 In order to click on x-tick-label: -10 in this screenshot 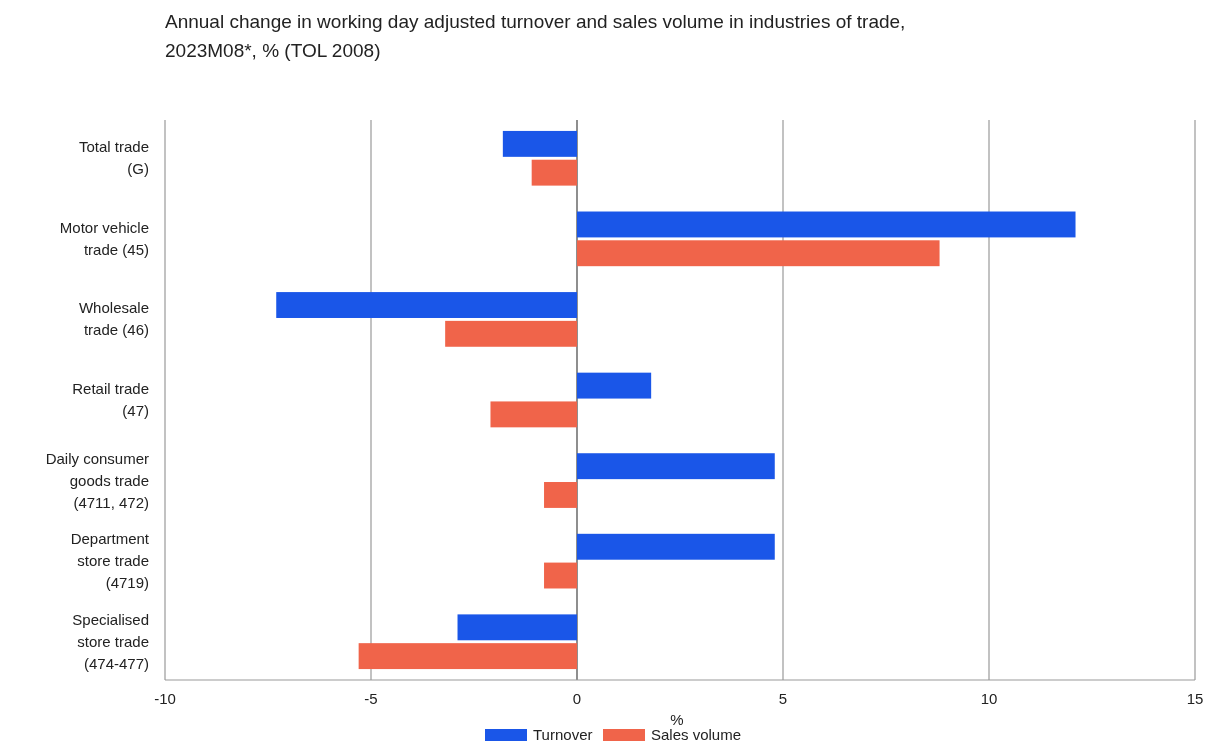, I will do `click(165, 698)`.